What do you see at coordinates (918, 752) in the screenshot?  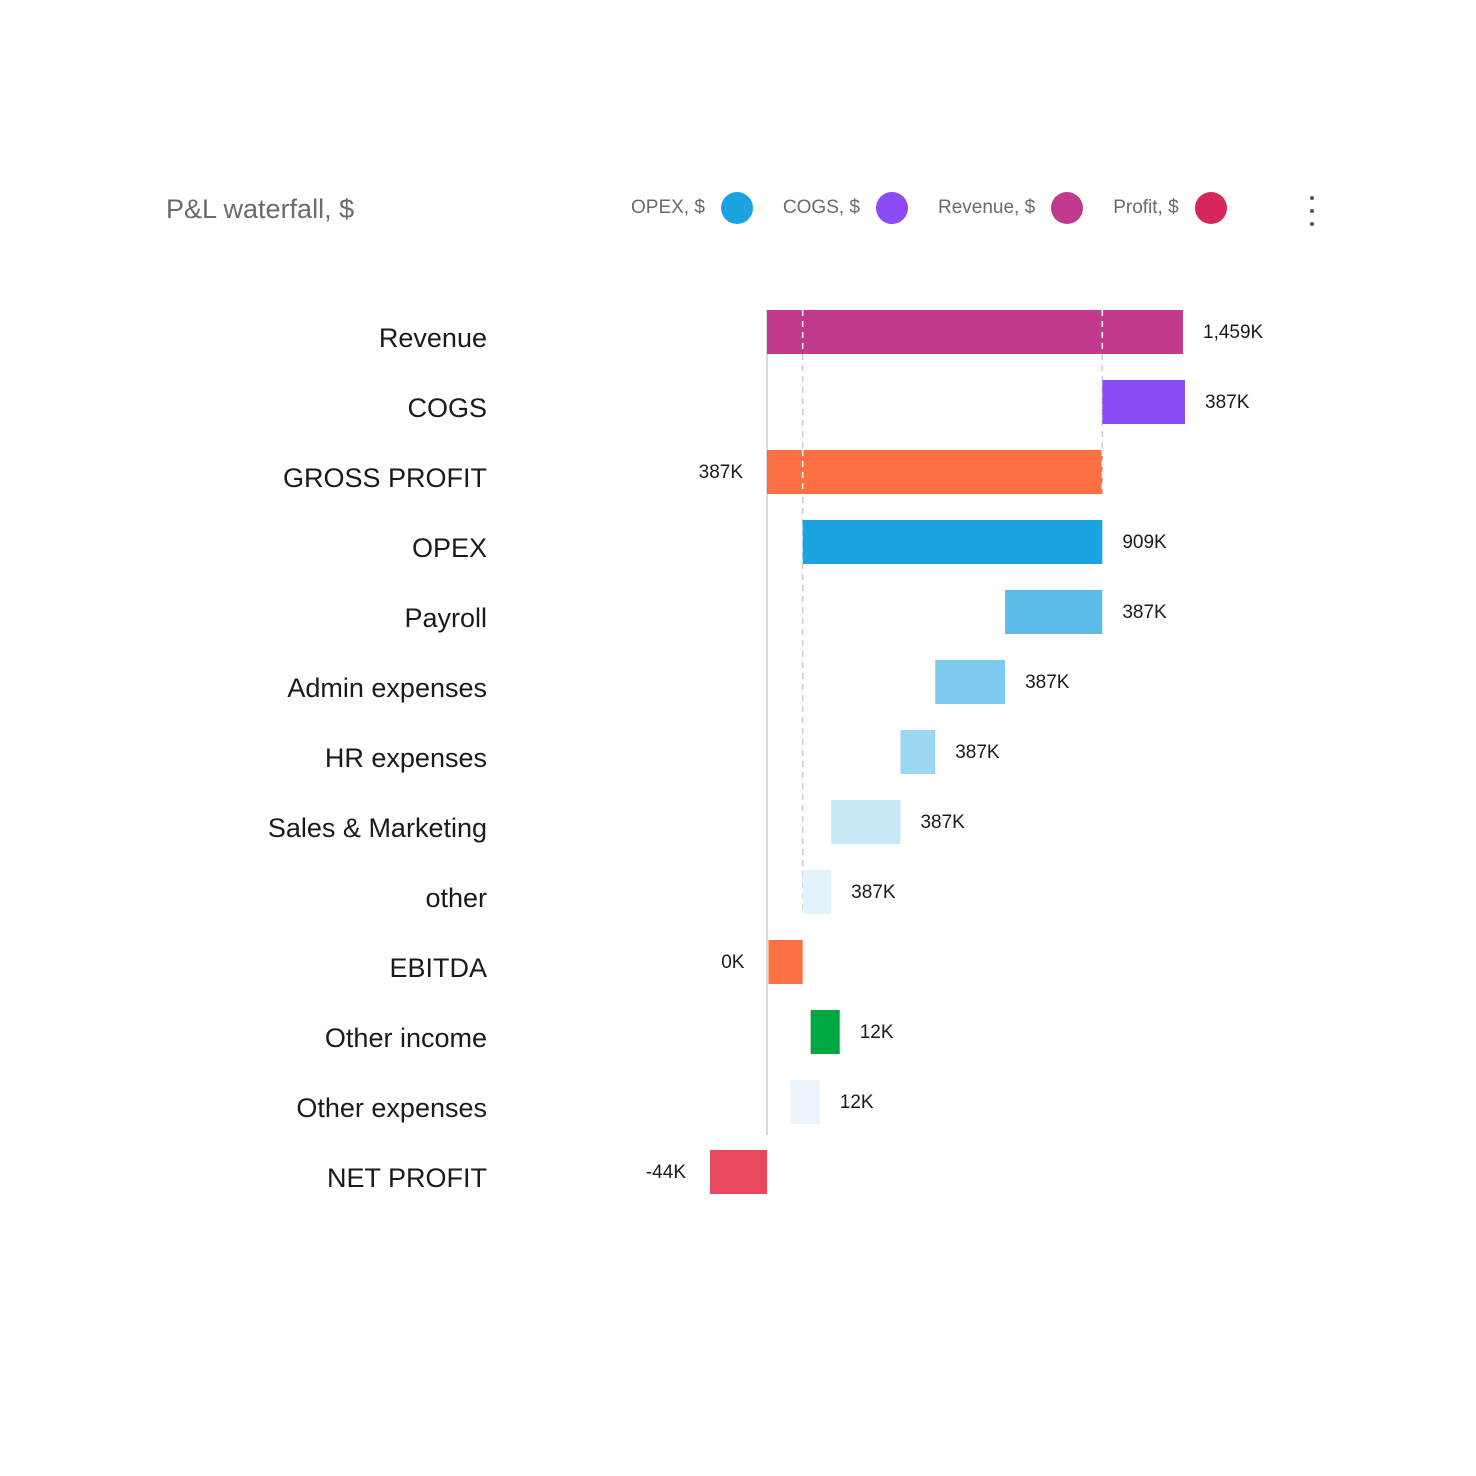 I see `bar-hr-expenses` at bounding box center [918, 752].